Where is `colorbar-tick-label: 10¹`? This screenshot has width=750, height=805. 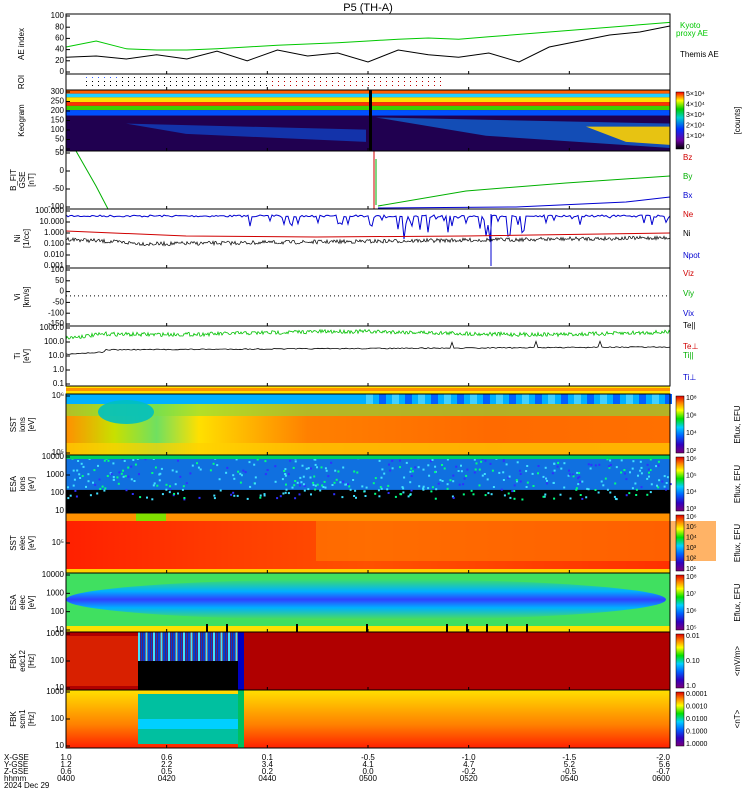
colorbar-tick-label: 10¹ is located at coordinates (691, 569).